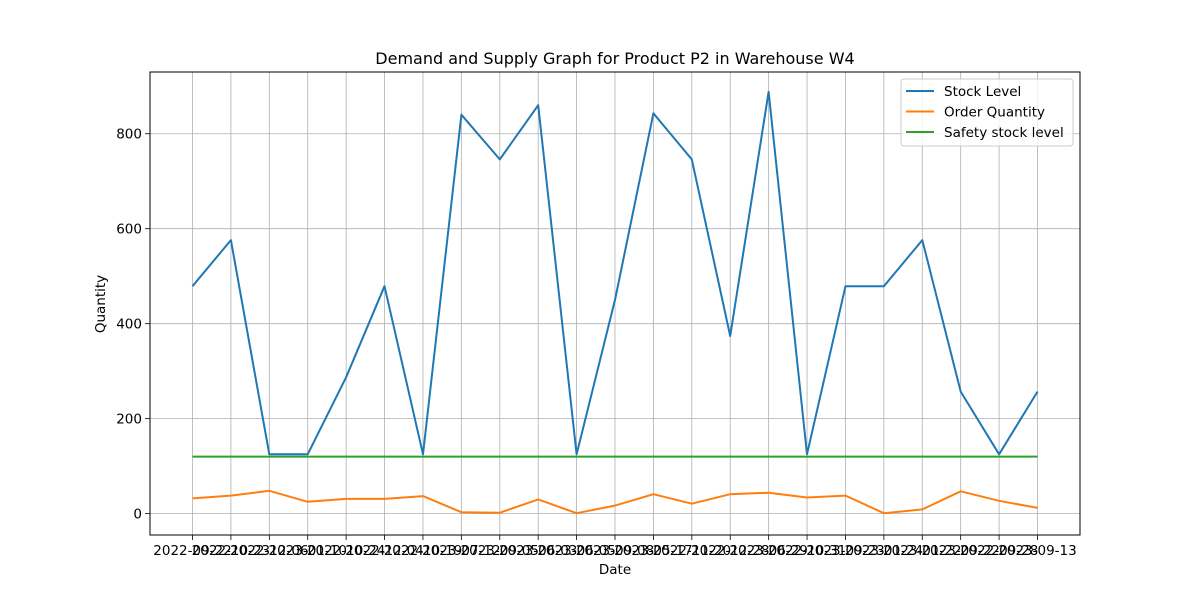 Image resolution: width=1200 pixels, height=600 pixels. Describe the element at coordinates (960, 551) in the screenshot. I see `x-tick-label: 2023-09-22` at that location.